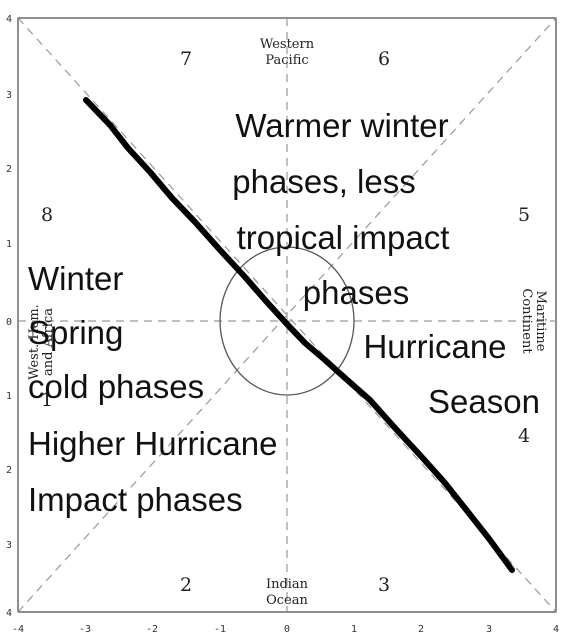  Describe the element at coordinates (489, 629) in the screenshot. I see `x-tick: 3` at that location.